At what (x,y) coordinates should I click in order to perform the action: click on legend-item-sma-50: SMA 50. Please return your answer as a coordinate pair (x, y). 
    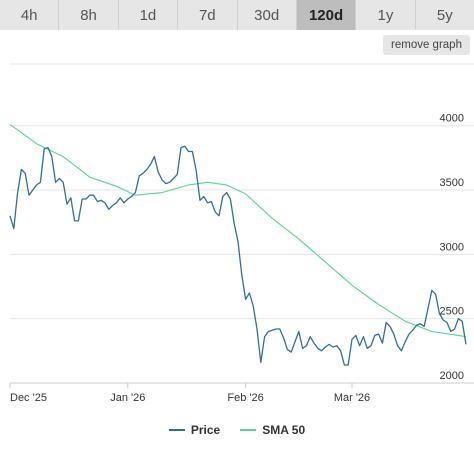
    Looking at the image, I should click on (272, 430).